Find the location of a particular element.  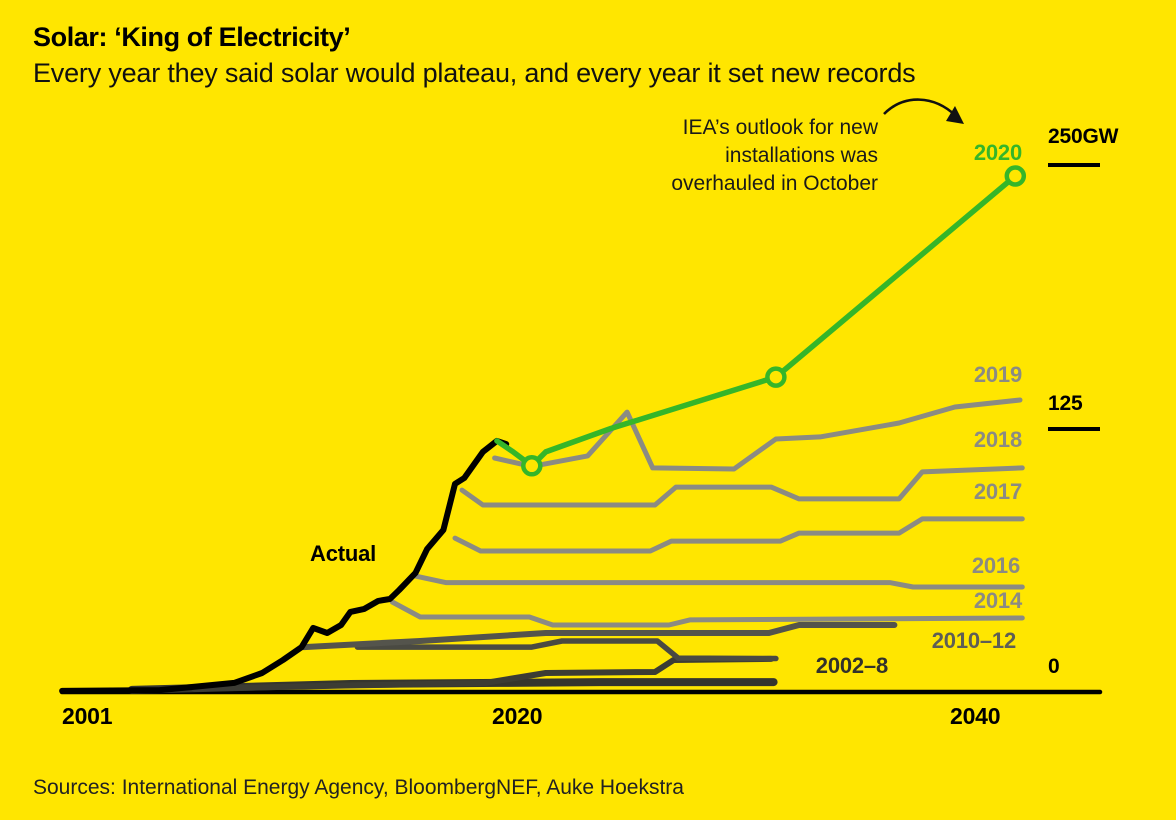

x-axis-label-2020: 2020 is located at coordinates (517, 716).